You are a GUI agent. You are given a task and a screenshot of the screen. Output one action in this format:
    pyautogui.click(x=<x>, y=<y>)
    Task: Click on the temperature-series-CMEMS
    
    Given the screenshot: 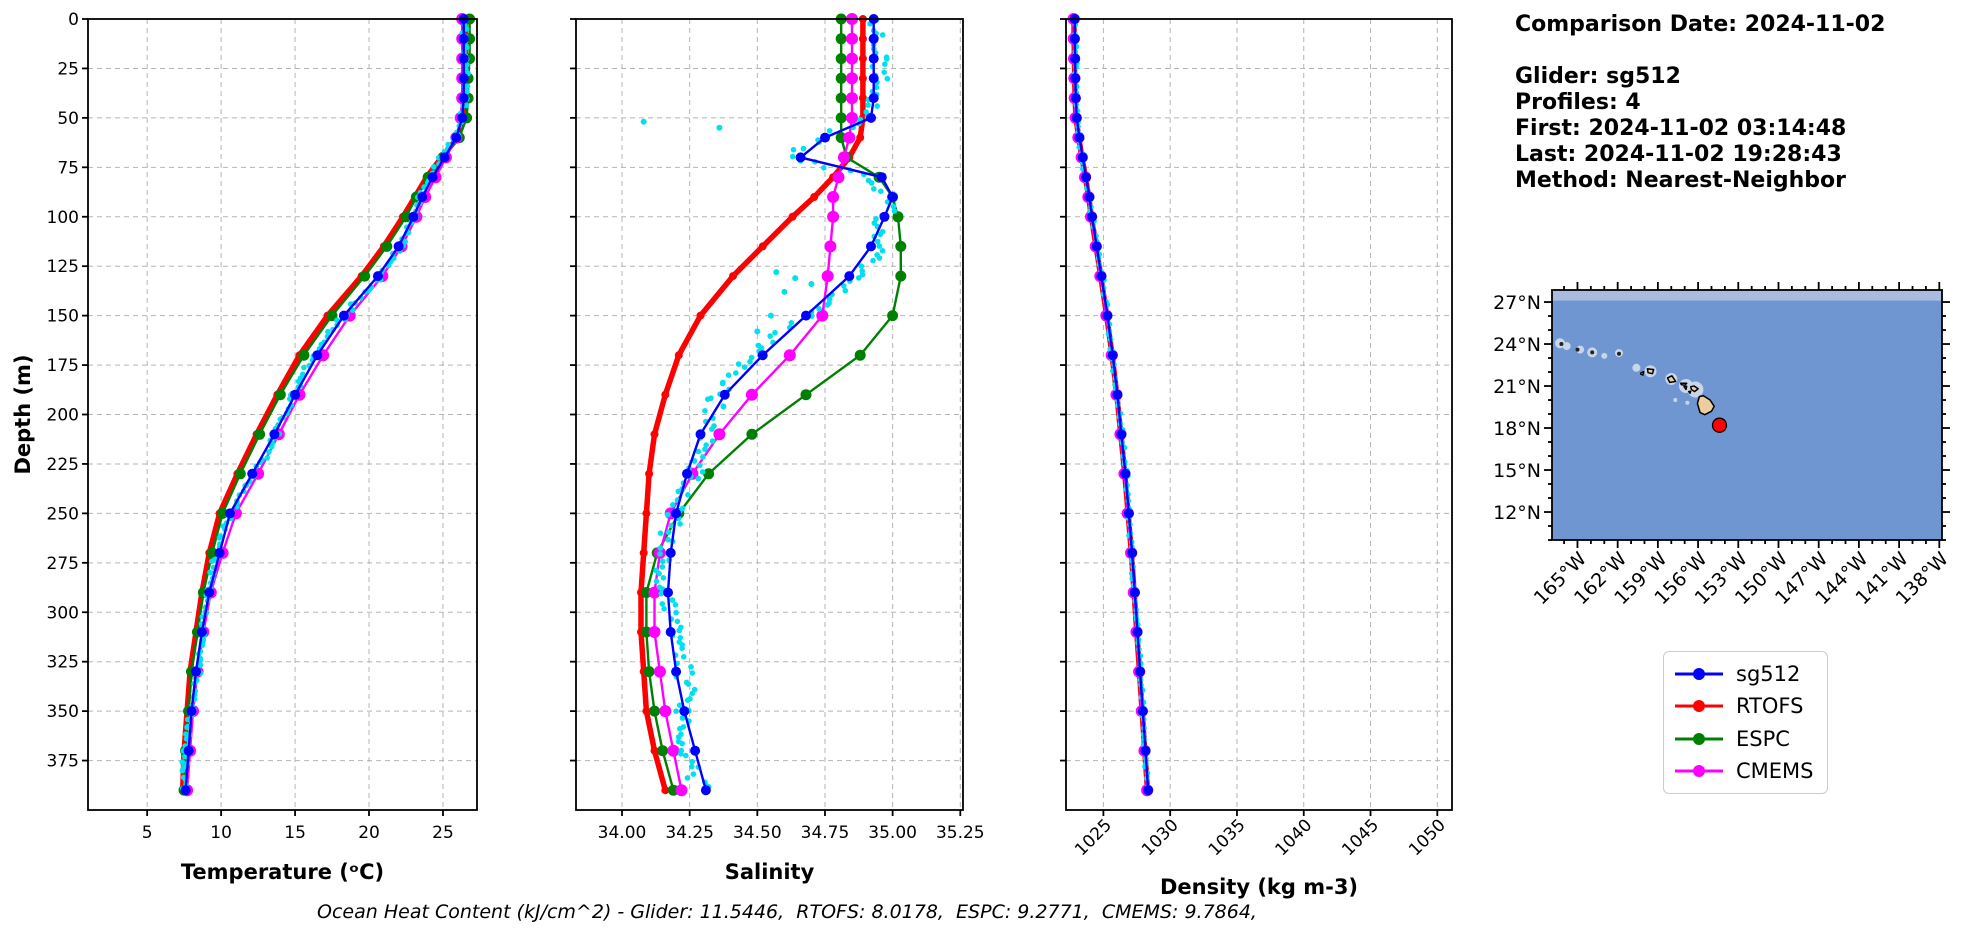 What is the action you would take?
    pyautogui.click(x=325, y=405)
    